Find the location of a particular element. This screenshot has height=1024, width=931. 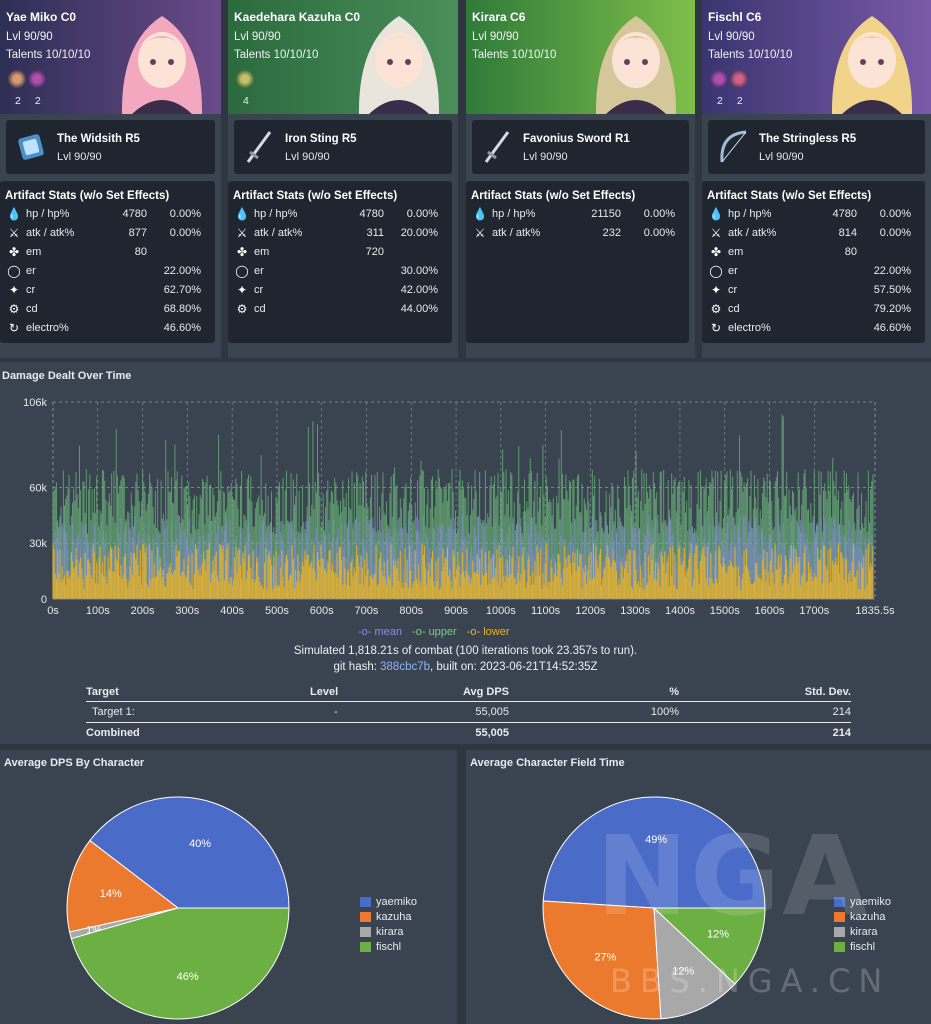

pie-slice-kazuha is located at coordinates (602, 960).